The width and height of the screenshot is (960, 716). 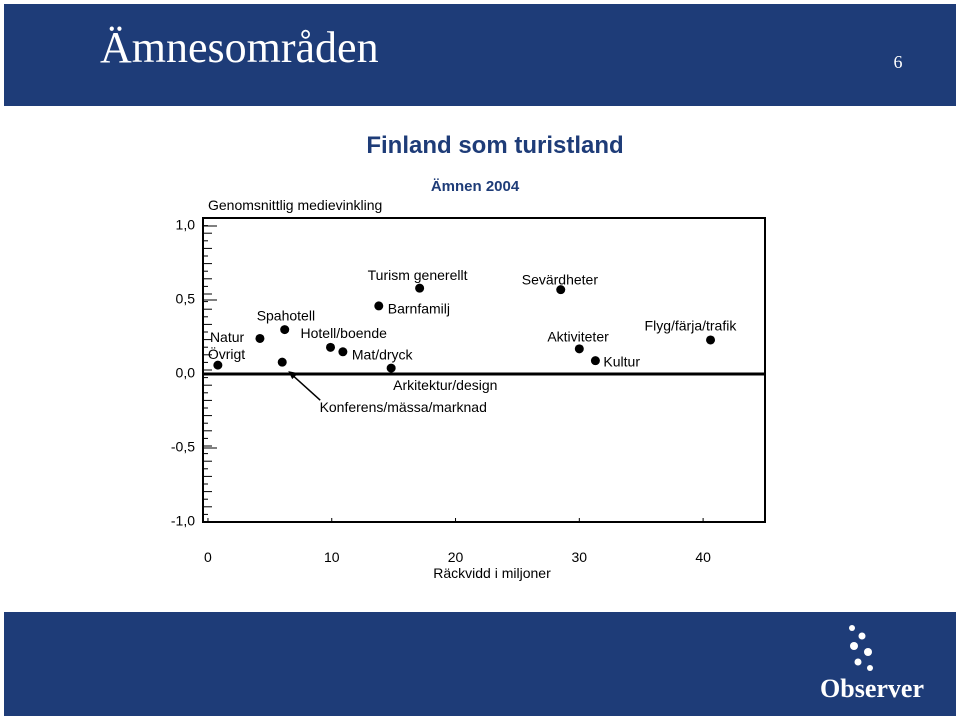 I want to click on point-label: Flyg/färja/trafik, so click(x=691, y=326).